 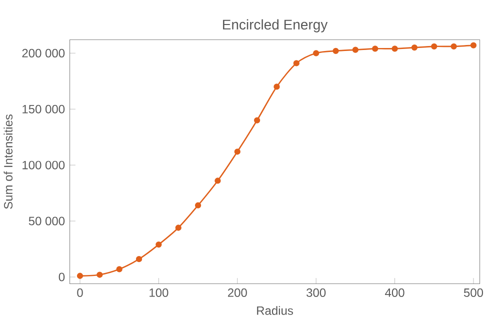 What do you see at coordinates (275, 310) in the screenshot?
I see `x-axis-title: Radius` at bounding box center [275, 310].